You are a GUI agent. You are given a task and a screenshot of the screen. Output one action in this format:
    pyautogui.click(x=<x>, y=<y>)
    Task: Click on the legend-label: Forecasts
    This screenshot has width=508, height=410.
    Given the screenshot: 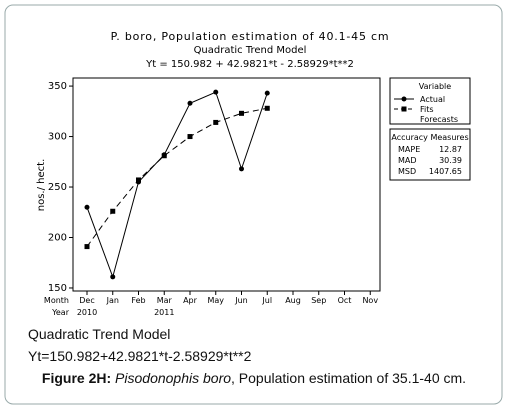 What is the action you would take?
    pyautogui.click(x=439, y=119)
    